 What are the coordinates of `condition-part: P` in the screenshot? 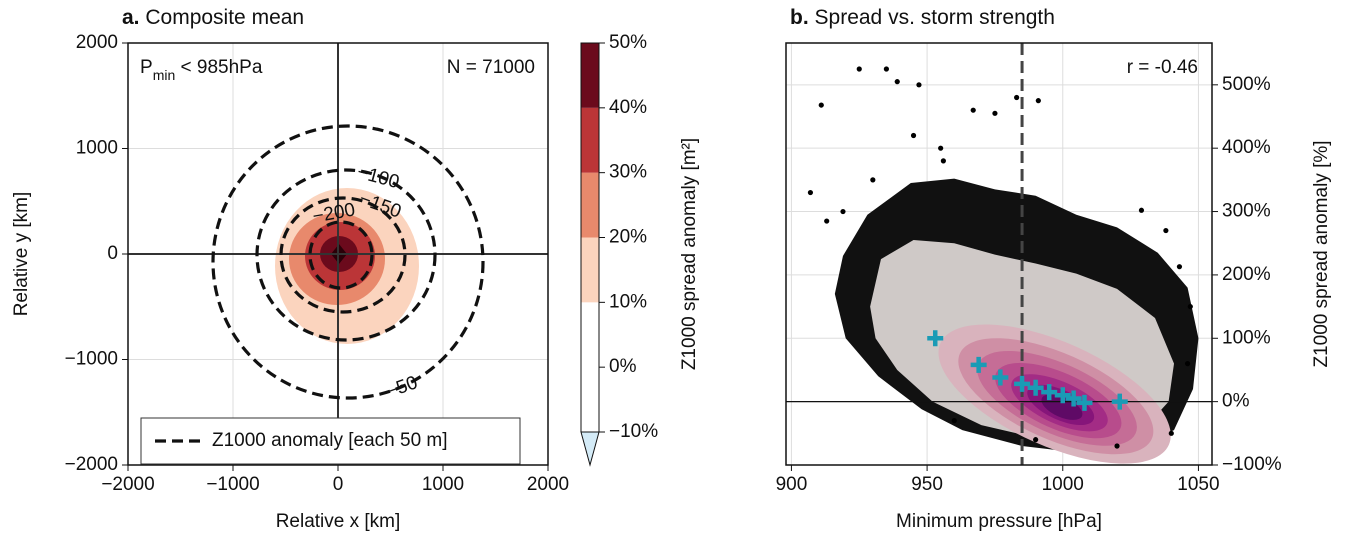 It's located at (146, 67).